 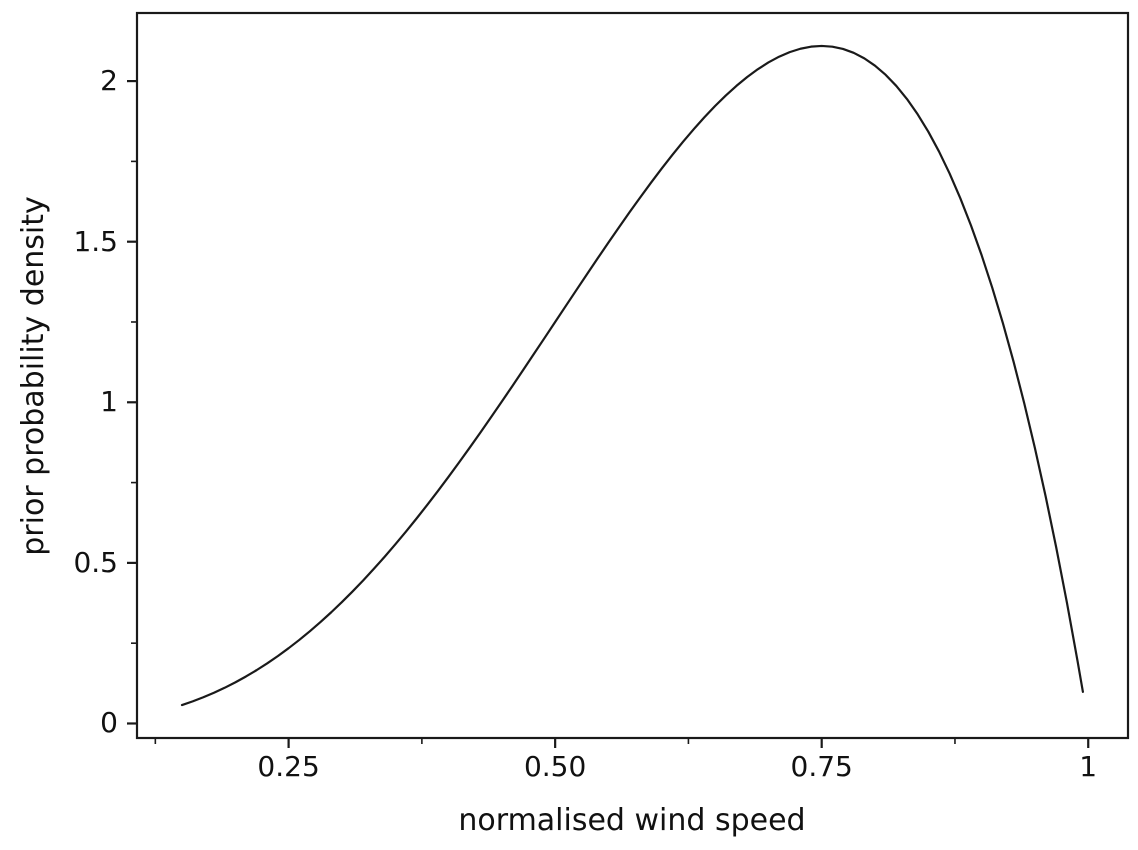 I want to click on x-tick-label-025: 0.25, so click(x=288, y=766).